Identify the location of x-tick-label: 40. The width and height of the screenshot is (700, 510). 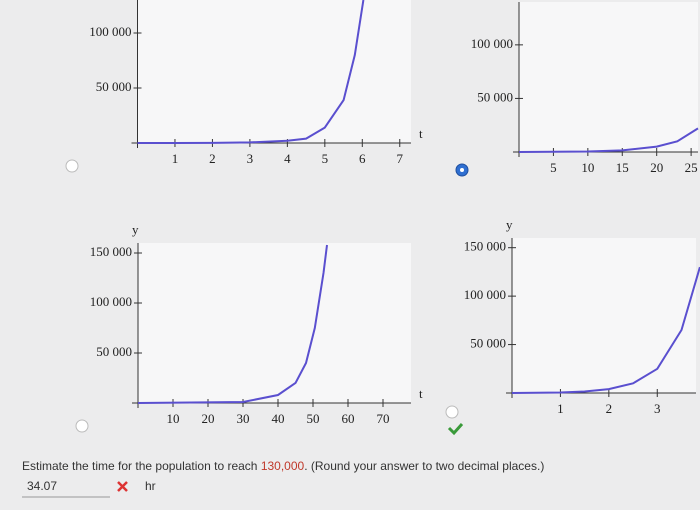
(278, 418).